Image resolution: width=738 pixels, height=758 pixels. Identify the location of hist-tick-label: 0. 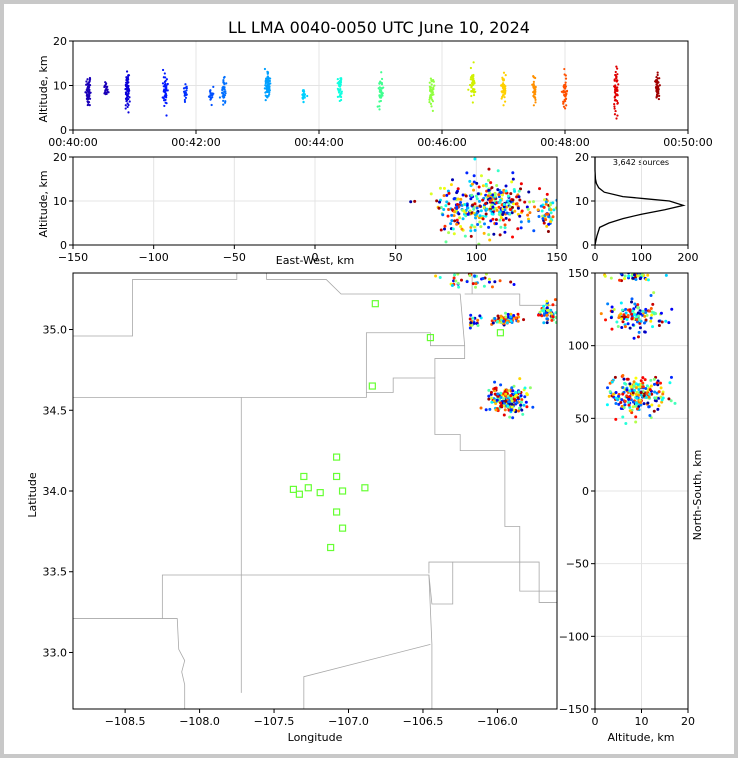
(595, 257).